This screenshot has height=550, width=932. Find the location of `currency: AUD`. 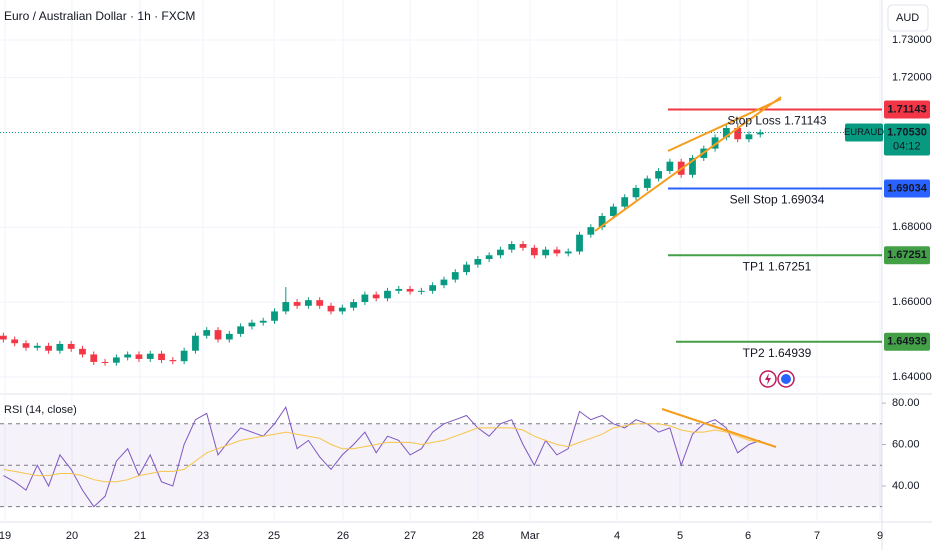

currency: AUD is located at coordinates (907, 18).